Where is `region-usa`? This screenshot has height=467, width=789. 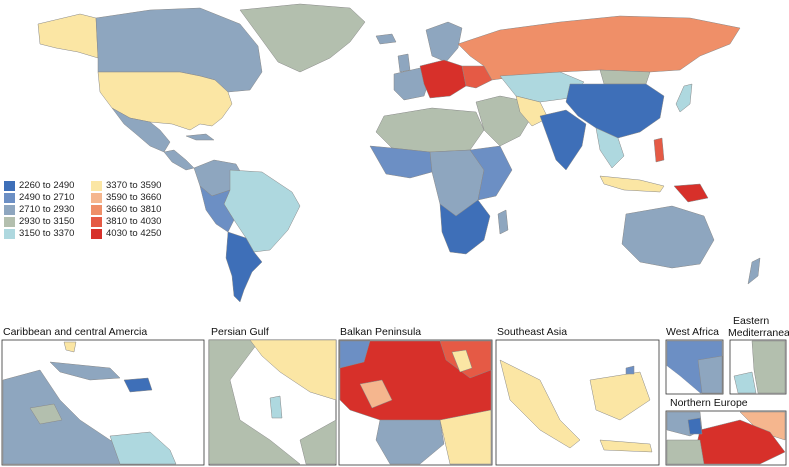
region-usa is located at coordinates (165, 101).